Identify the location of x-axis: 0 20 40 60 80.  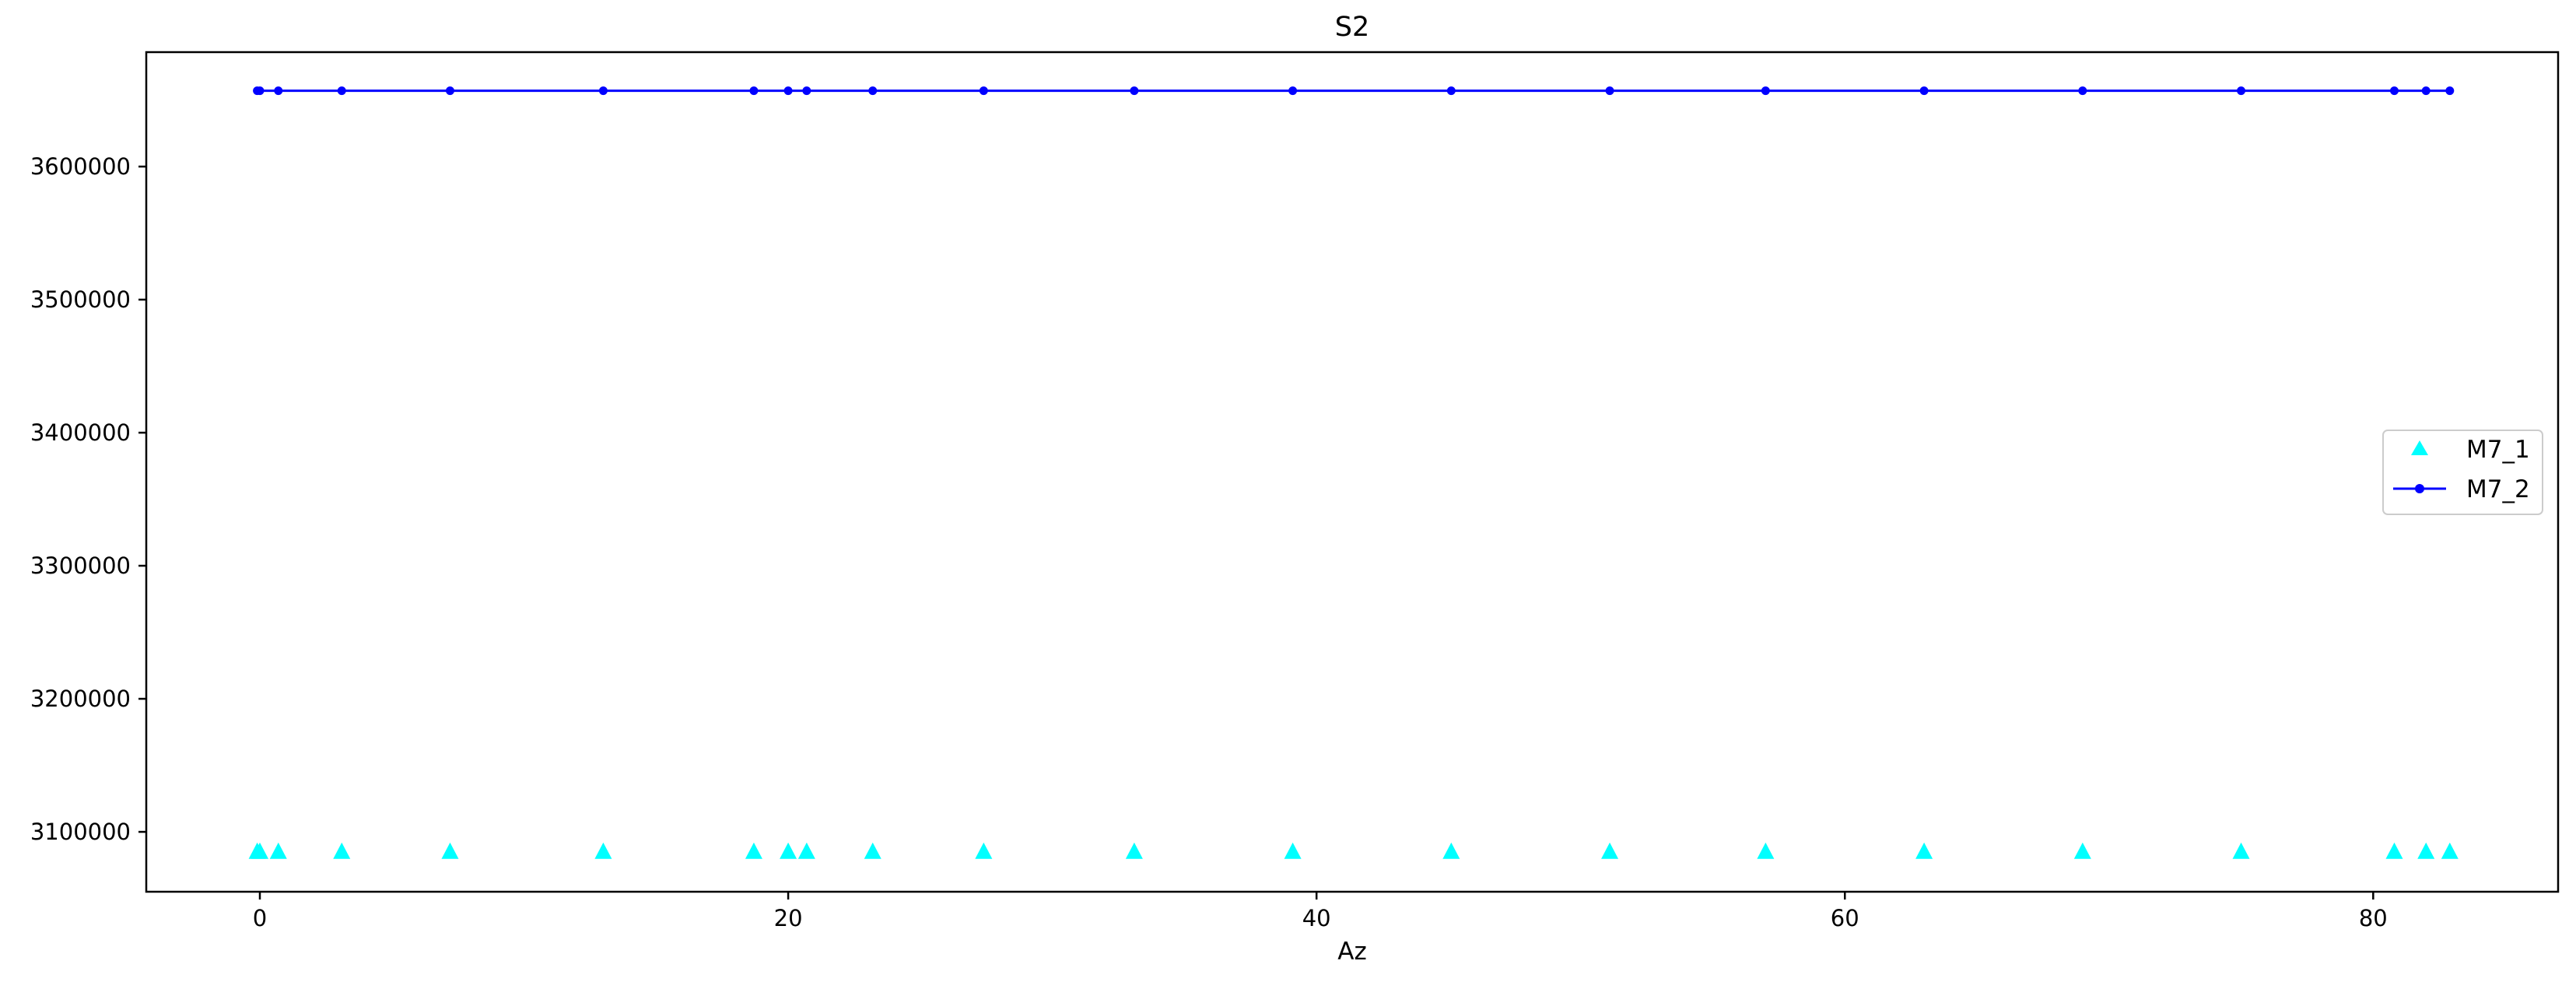
(1320, 911).